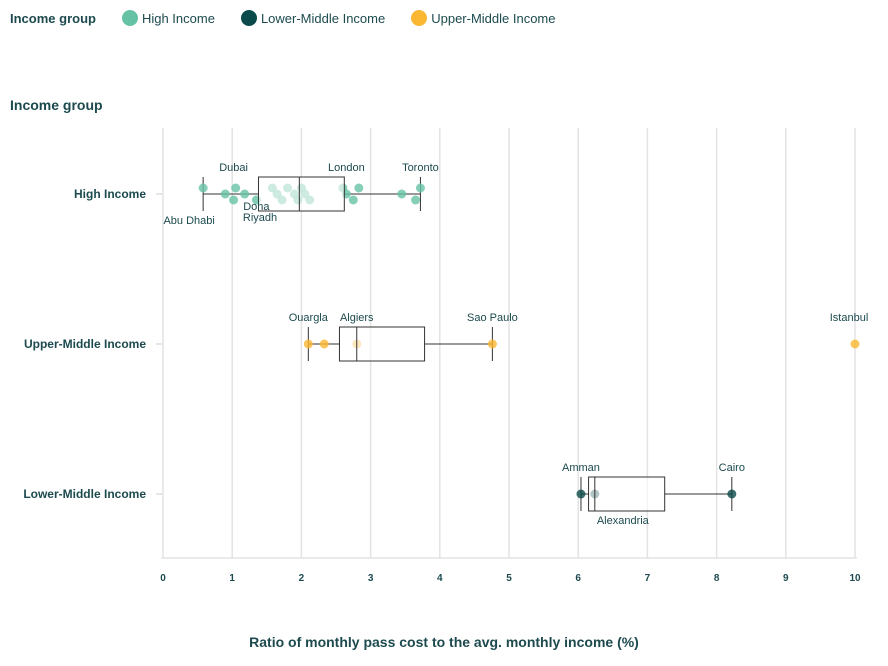 The image size is (888, 666). I want to click on x-tick-label-2: 2, so click(302, 578).